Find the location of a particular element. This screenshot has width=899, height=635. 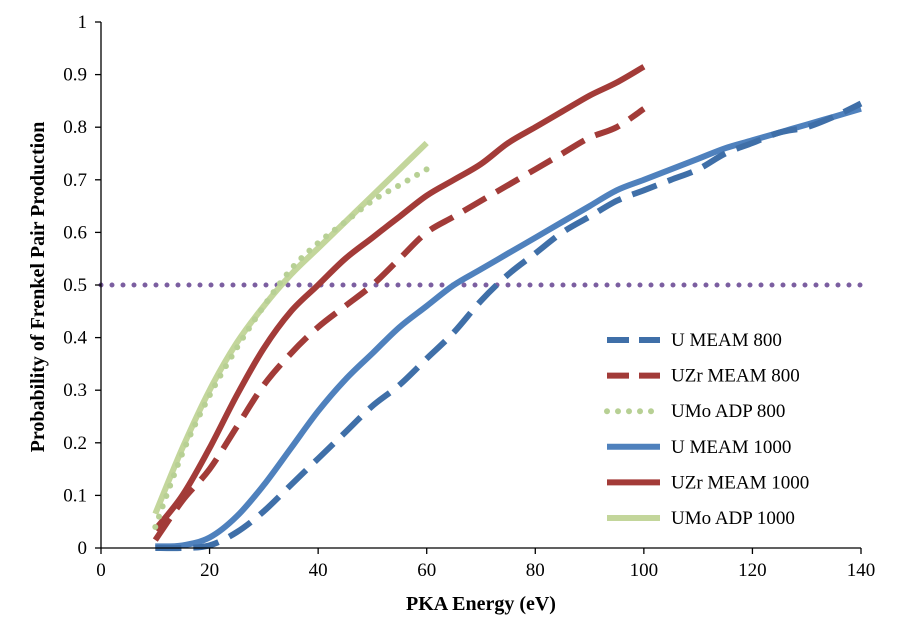

y-axis-title: Probability of Frenkel Pair Production is located at coordinates (38, 287).